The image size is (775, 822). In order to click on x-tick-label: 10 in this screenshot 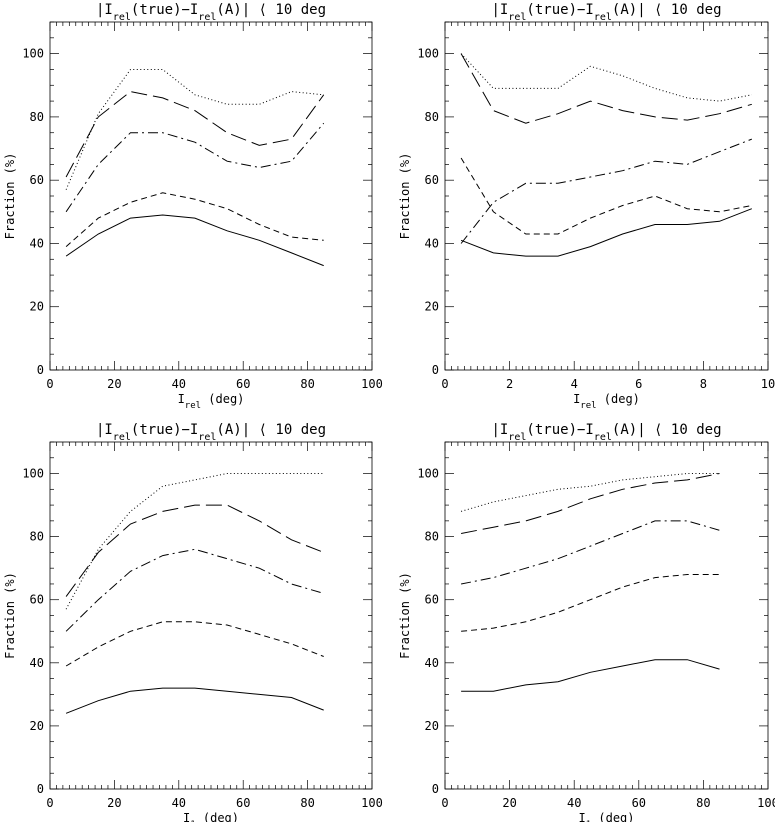, I will do `click(768, 384)`.